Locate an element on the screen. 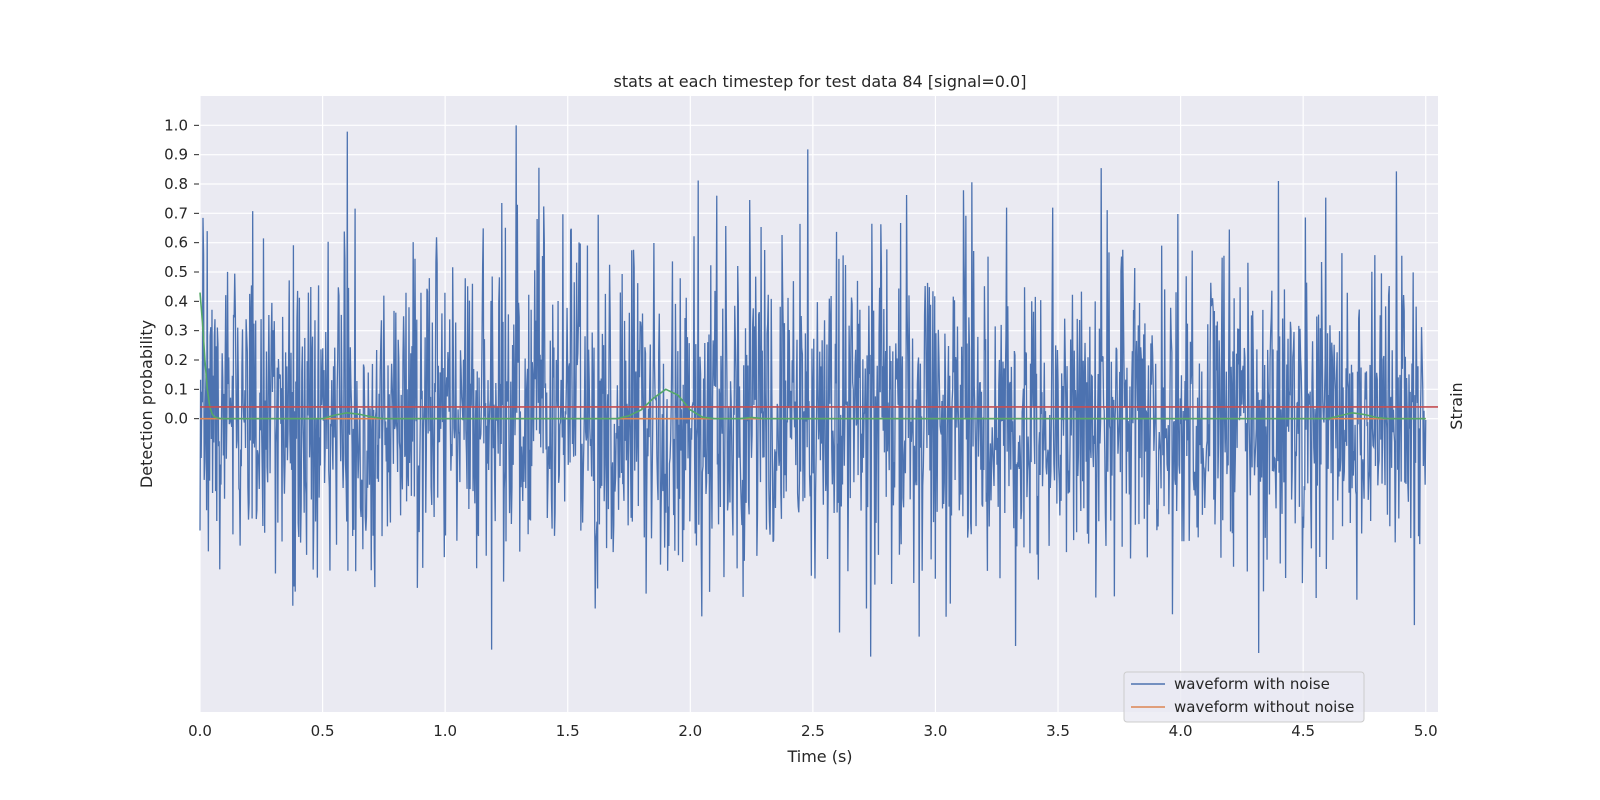 The height and width of the screenshot is (800, 1600). y-tick-label: 0.8 is located at coordinates (176, 184).